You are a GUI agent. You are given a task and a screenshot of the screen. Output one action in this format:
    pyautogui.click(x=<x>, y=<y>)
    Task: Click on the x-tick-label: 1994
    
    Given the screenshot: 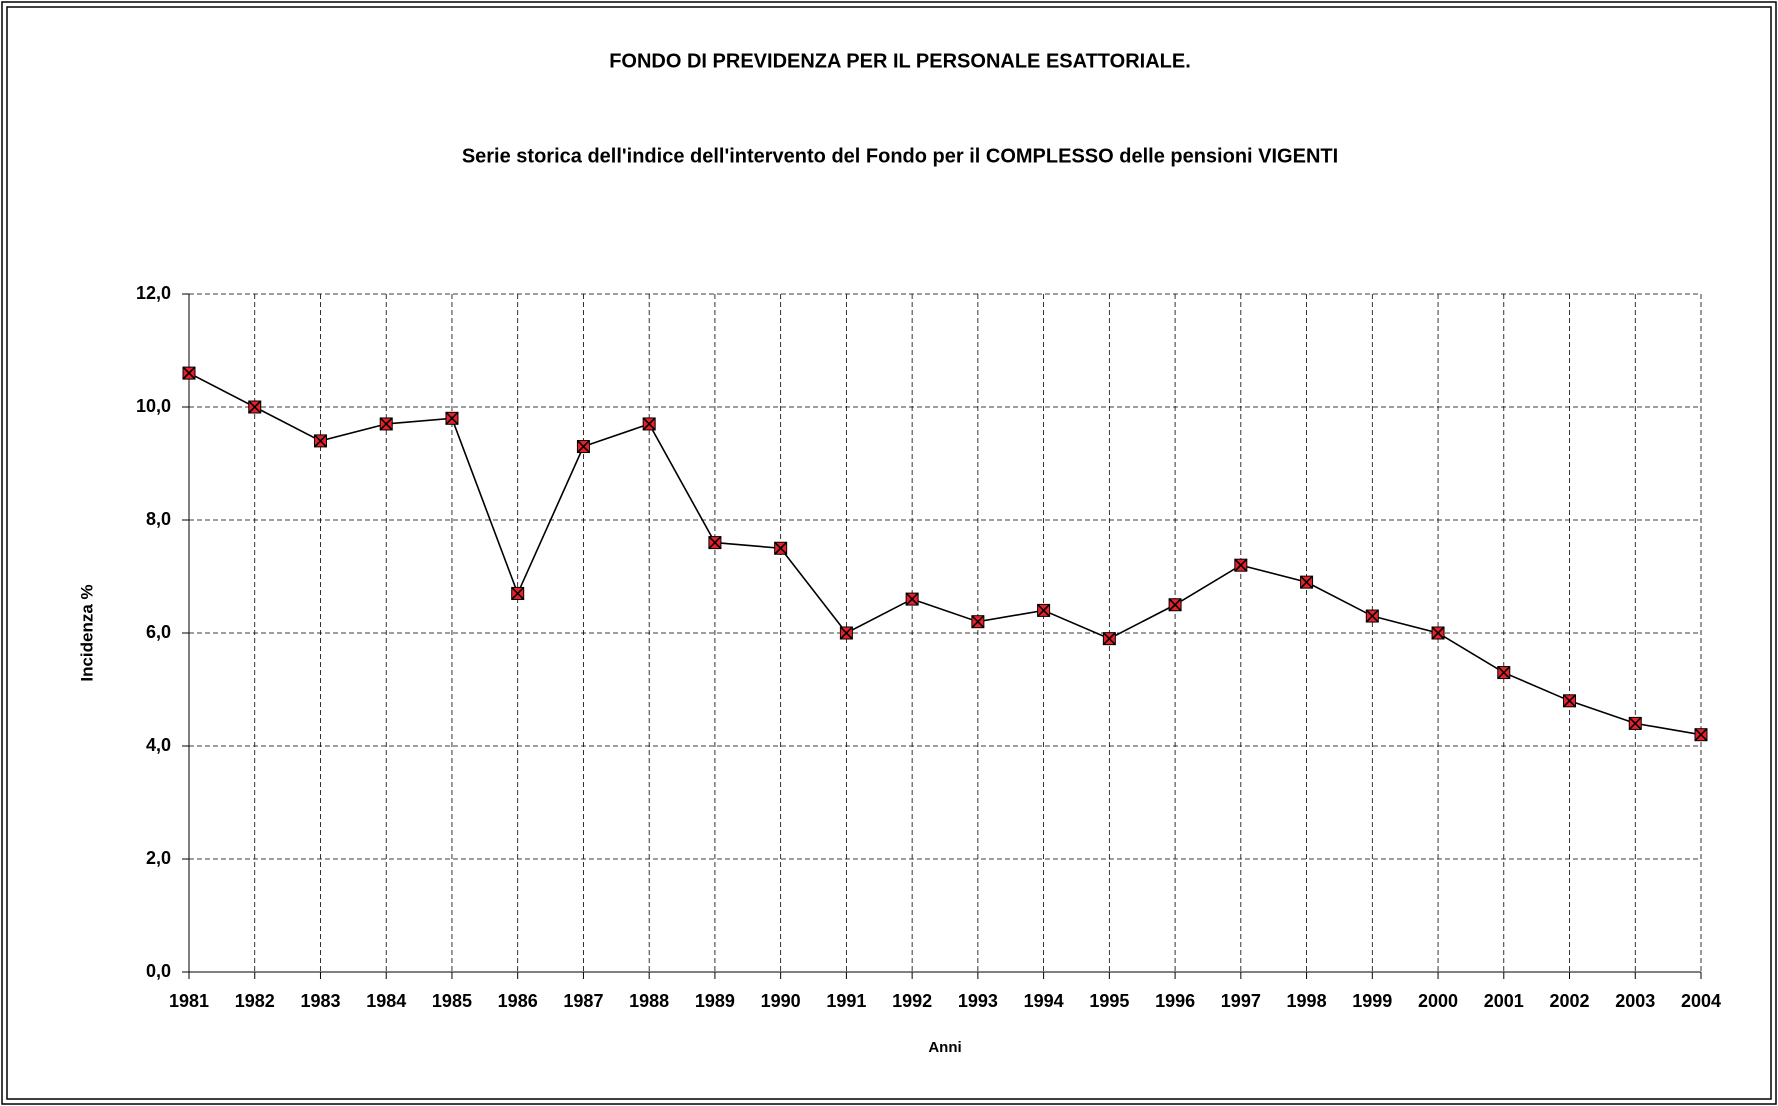 What is the action you would take?
    pyautogui.click(x=1044, y=1001)
    